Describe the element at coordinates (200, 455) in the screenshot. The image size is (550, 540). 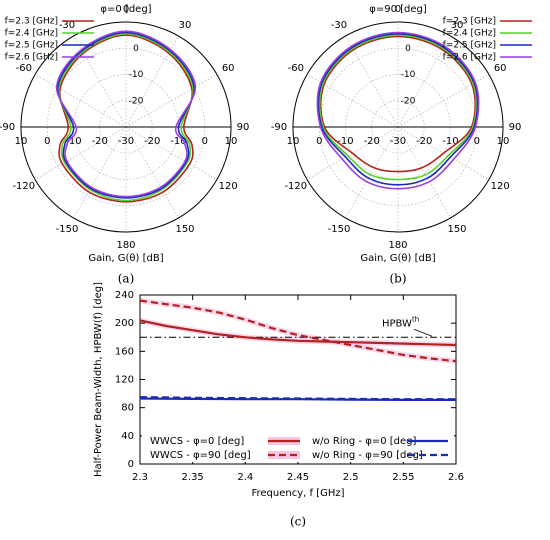
I see `legend-label: WWCS - φ=90 [deg]` at that location.